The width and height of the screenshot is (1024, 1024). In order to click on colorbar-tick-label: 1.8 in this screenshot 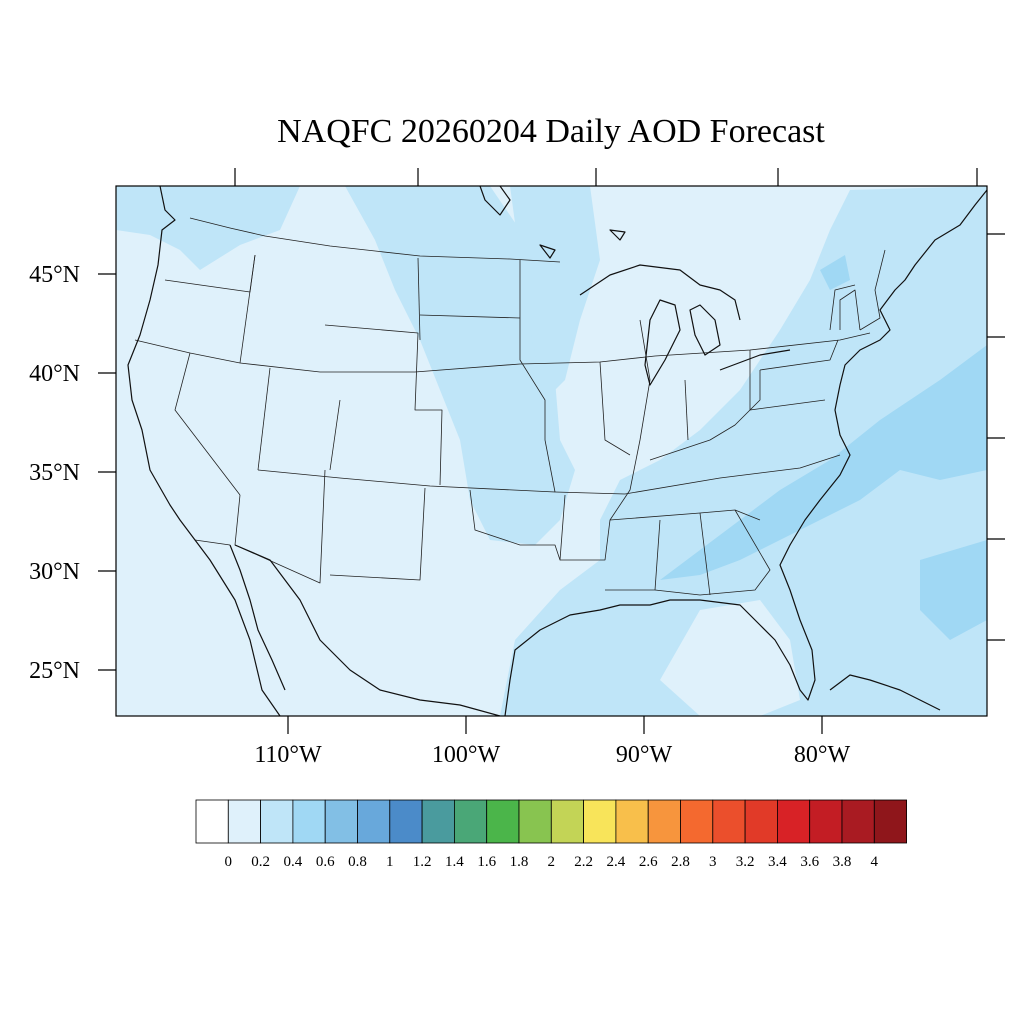, I will do `click(519, 862)`.